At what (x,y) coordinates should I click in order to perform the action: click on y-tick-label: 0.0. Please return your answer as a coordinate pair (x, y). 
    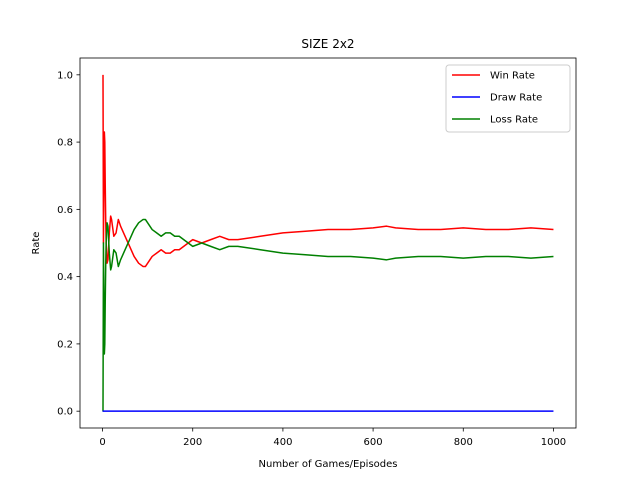
    Looking at the image, I should click on (65, 412).